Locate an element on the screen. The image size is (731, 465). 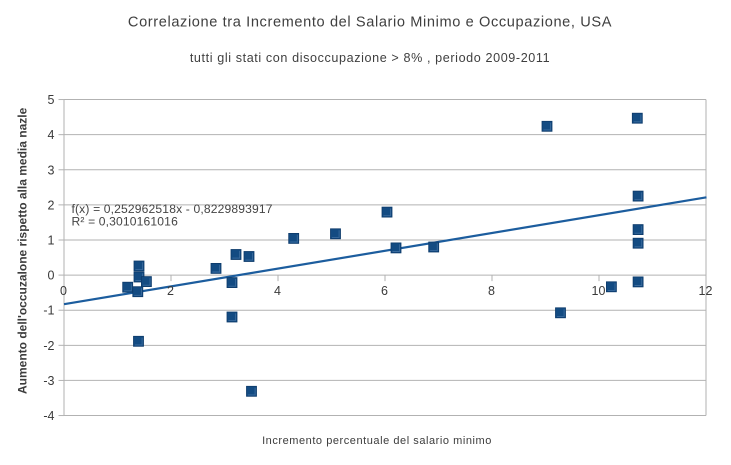
svg-text: 12 is located at coordinates (706, 291).